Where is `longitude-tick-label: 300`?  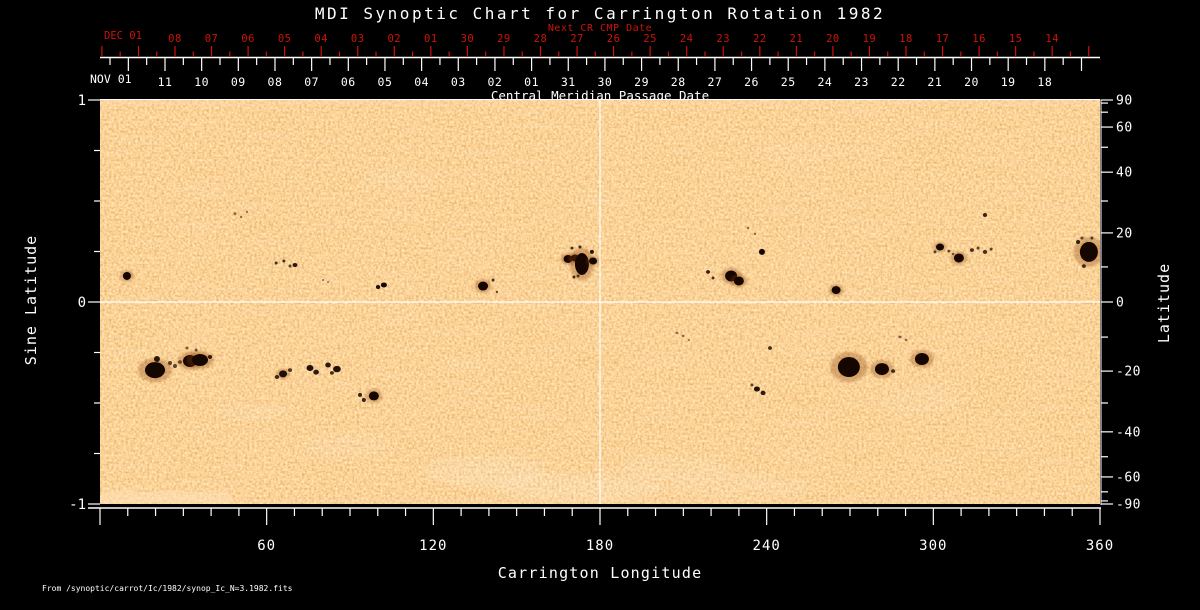 longitude-tick-label: 300 is located at coordinates (933, 546).